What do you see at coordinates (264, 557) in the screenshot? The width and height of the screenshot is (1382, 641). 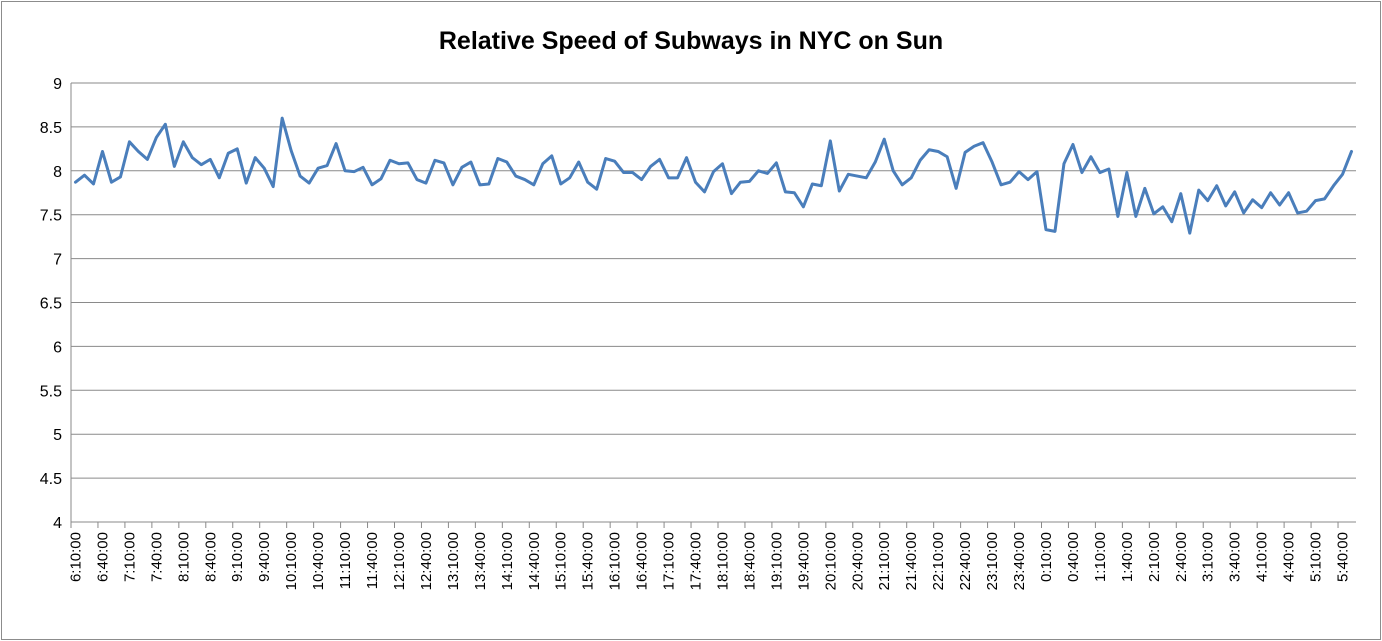 I see `x-tick-label: 9:40:00` at bounding box center [264, 557].